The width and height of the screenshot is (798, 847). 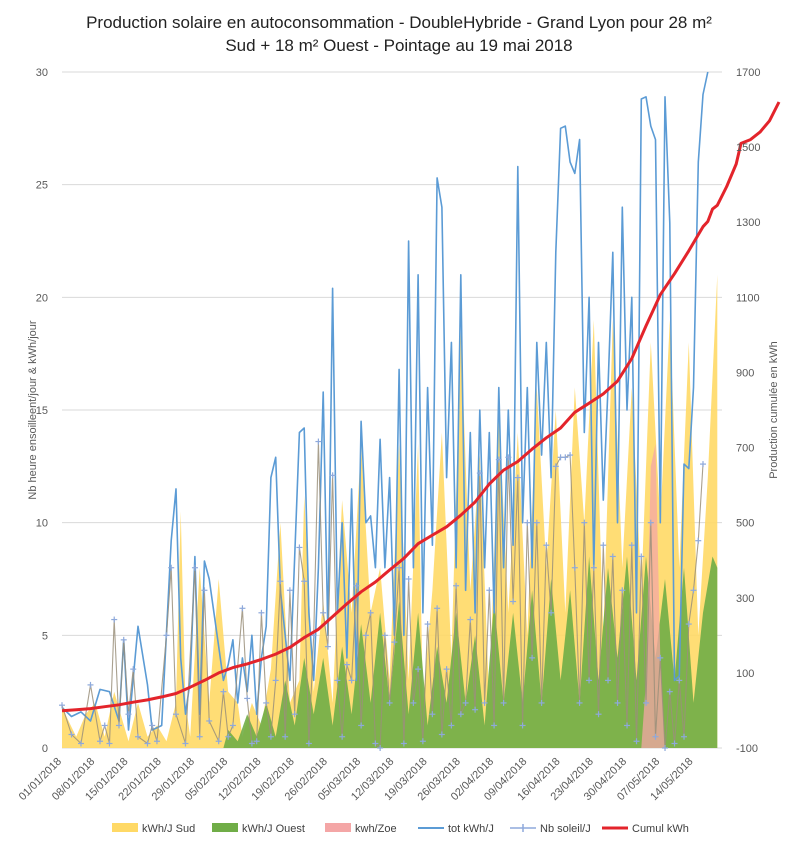 What do you see at coordinates (745, 674) in the screenshot?
I see `y-right-tick-label: 100` at bounding box center [745, 674].